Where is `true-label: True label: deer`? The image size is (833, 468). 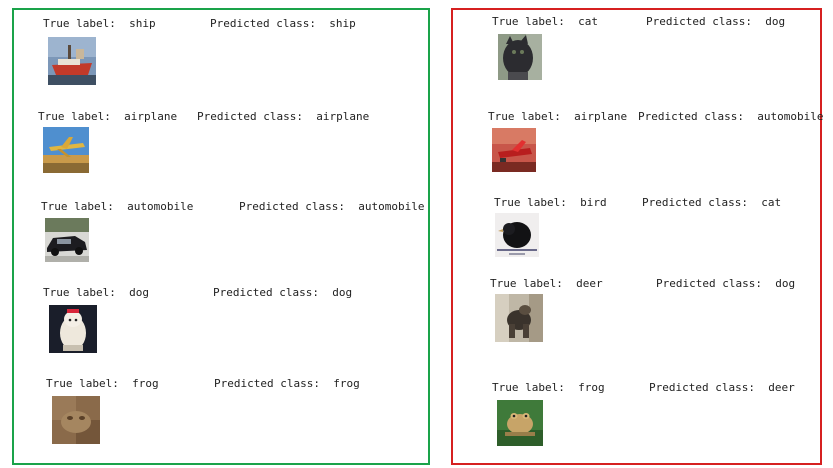 true-label: True label: deer is located at coordinates (546, 283).